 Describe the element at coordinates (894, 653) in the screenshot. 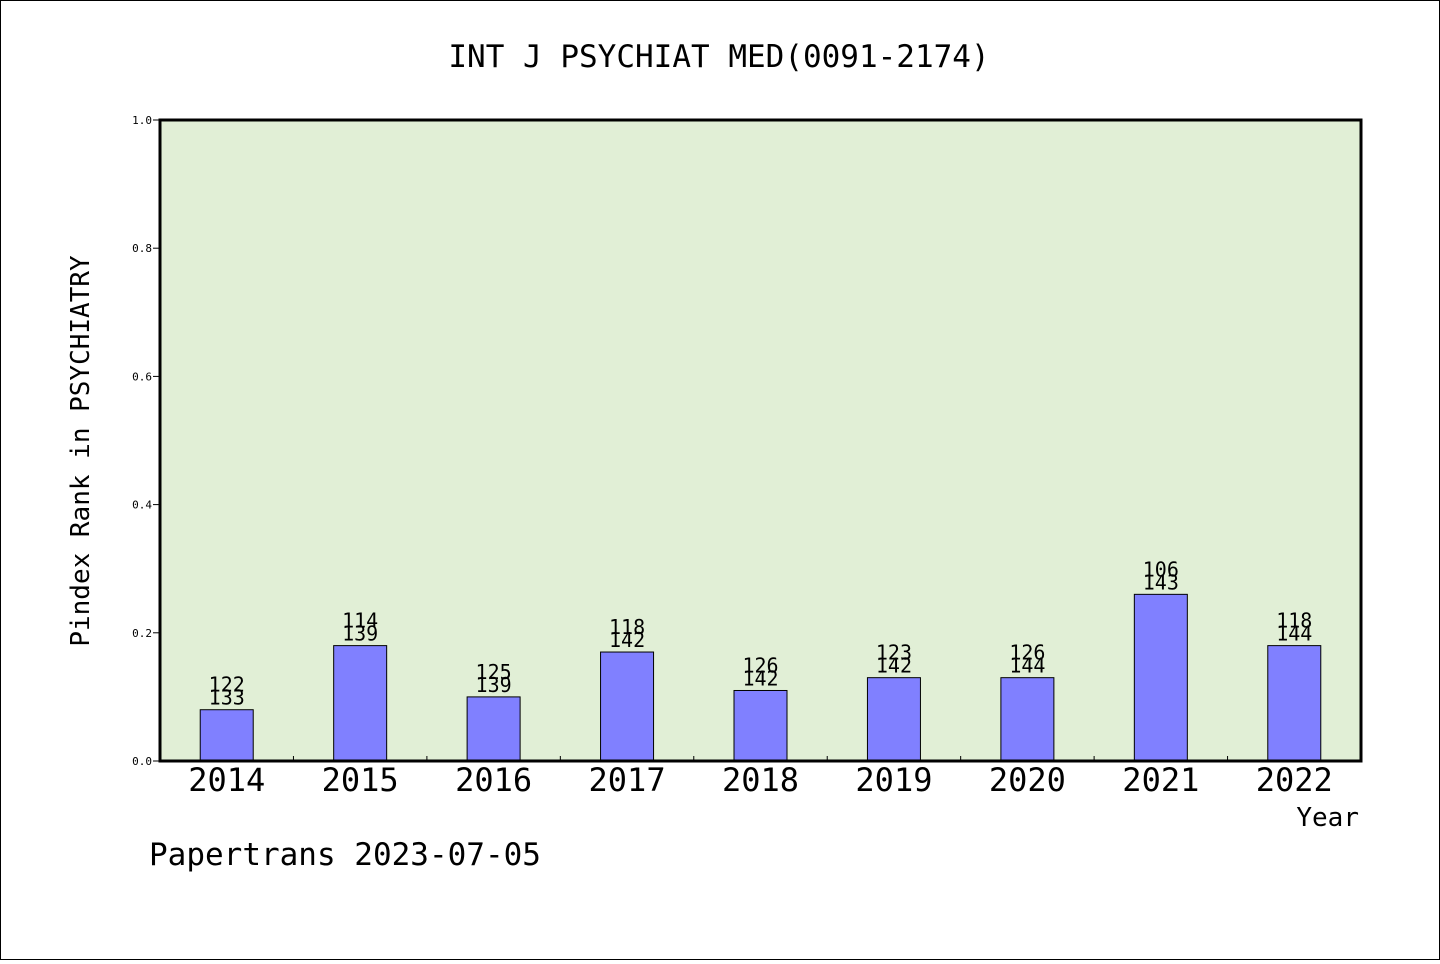

I see `bar-rank-label: 123` at that location.